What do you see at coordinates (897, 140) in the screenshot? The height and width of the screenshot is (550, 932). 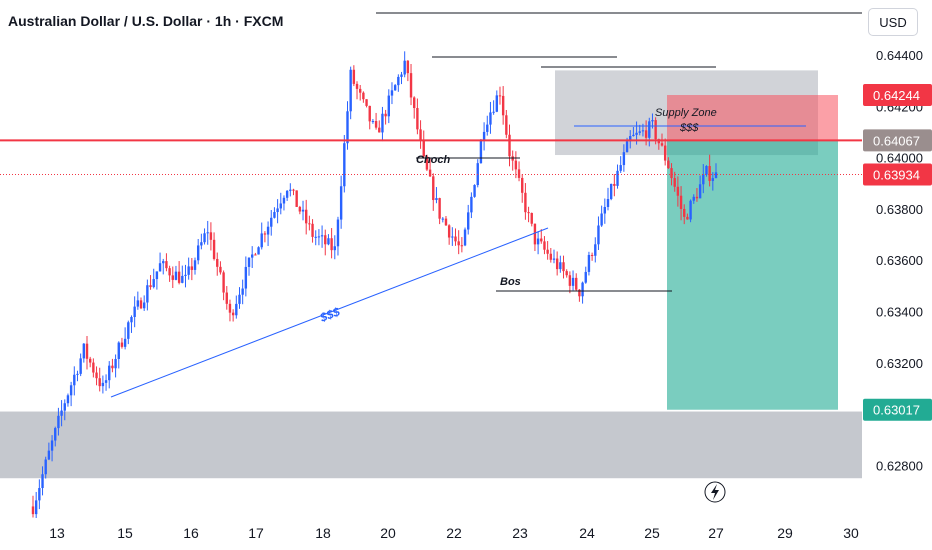 I see `price-label-level` at bounding box center [897, 140].